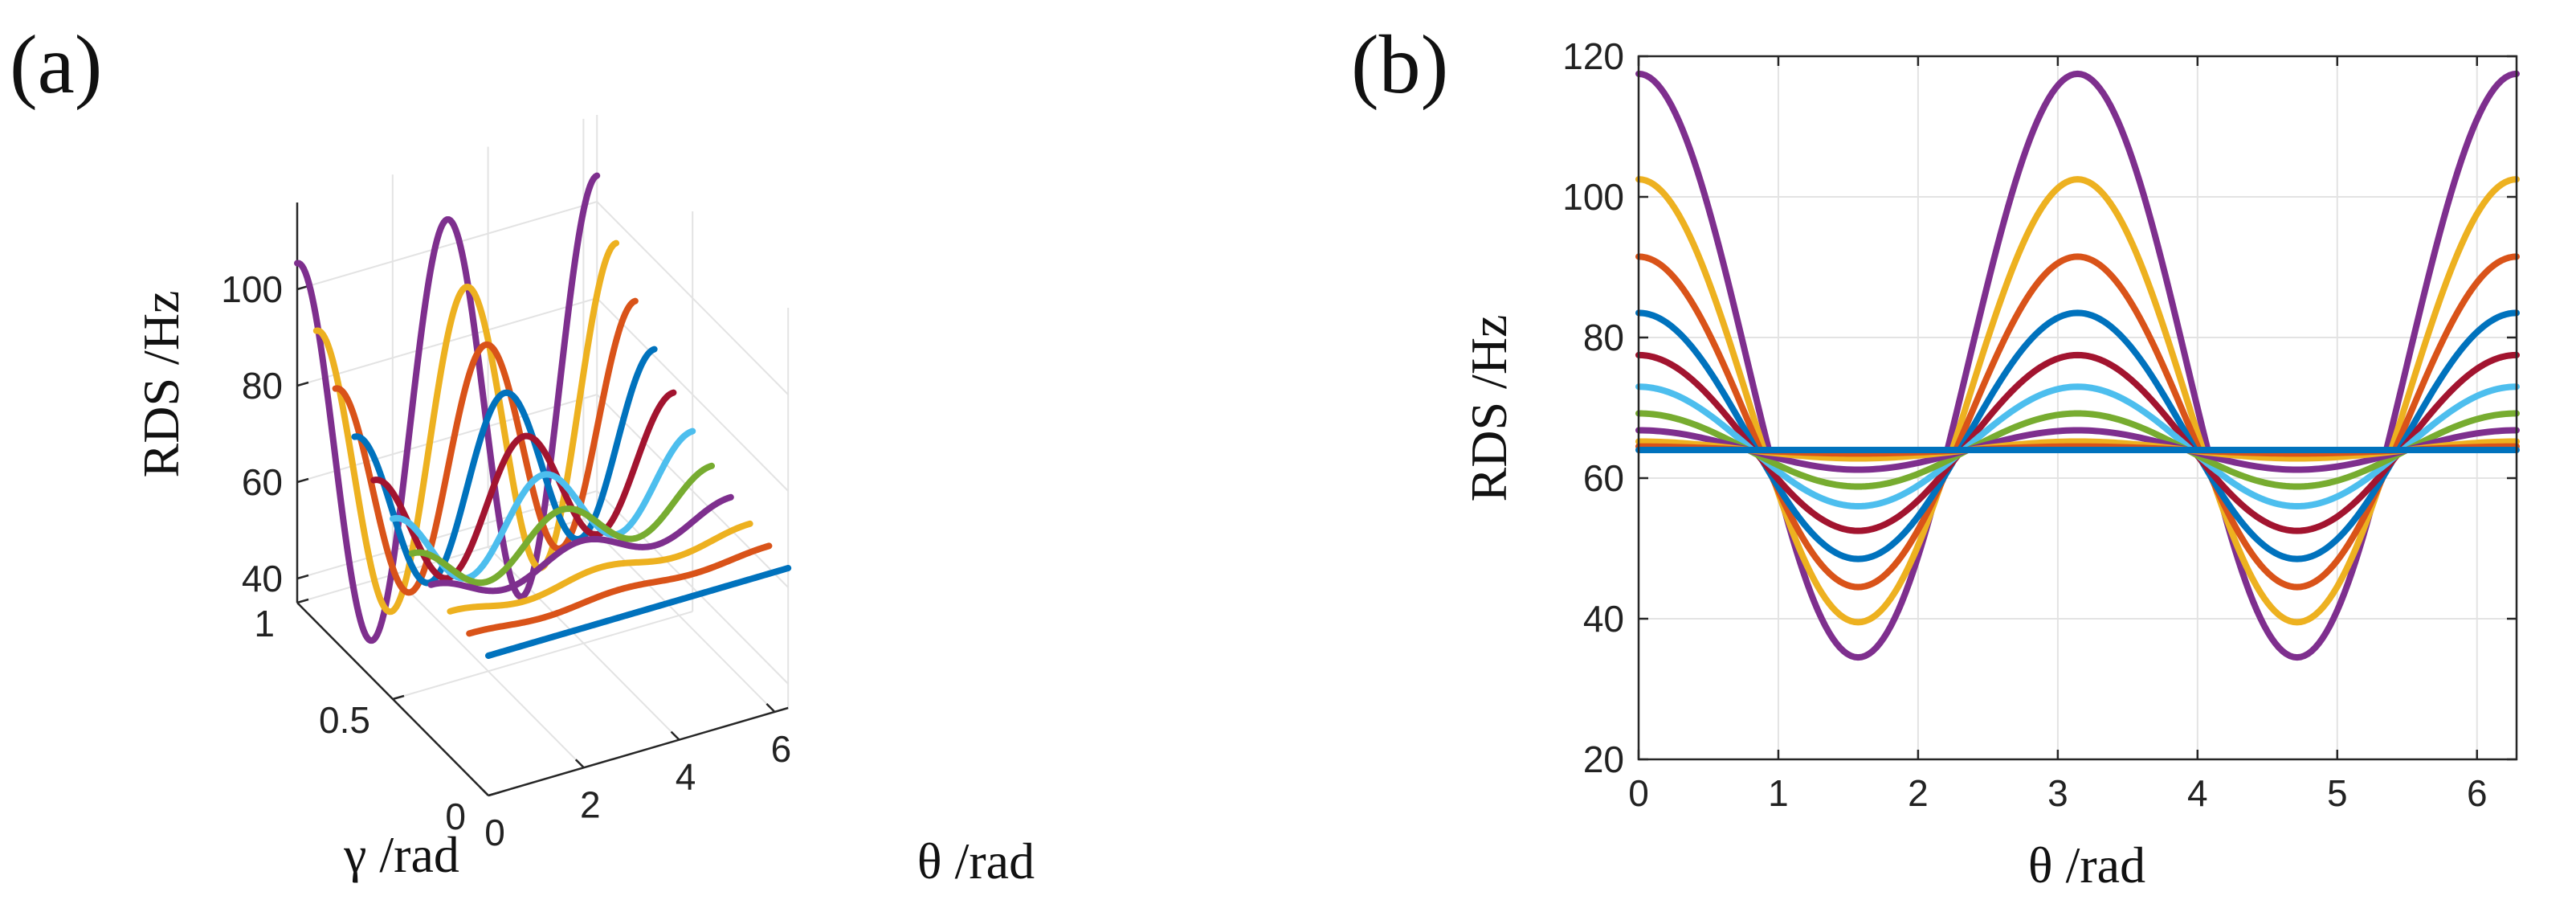  I want to click on panel-a-z-axis-title: RDS /Hz, so click(161, 385).